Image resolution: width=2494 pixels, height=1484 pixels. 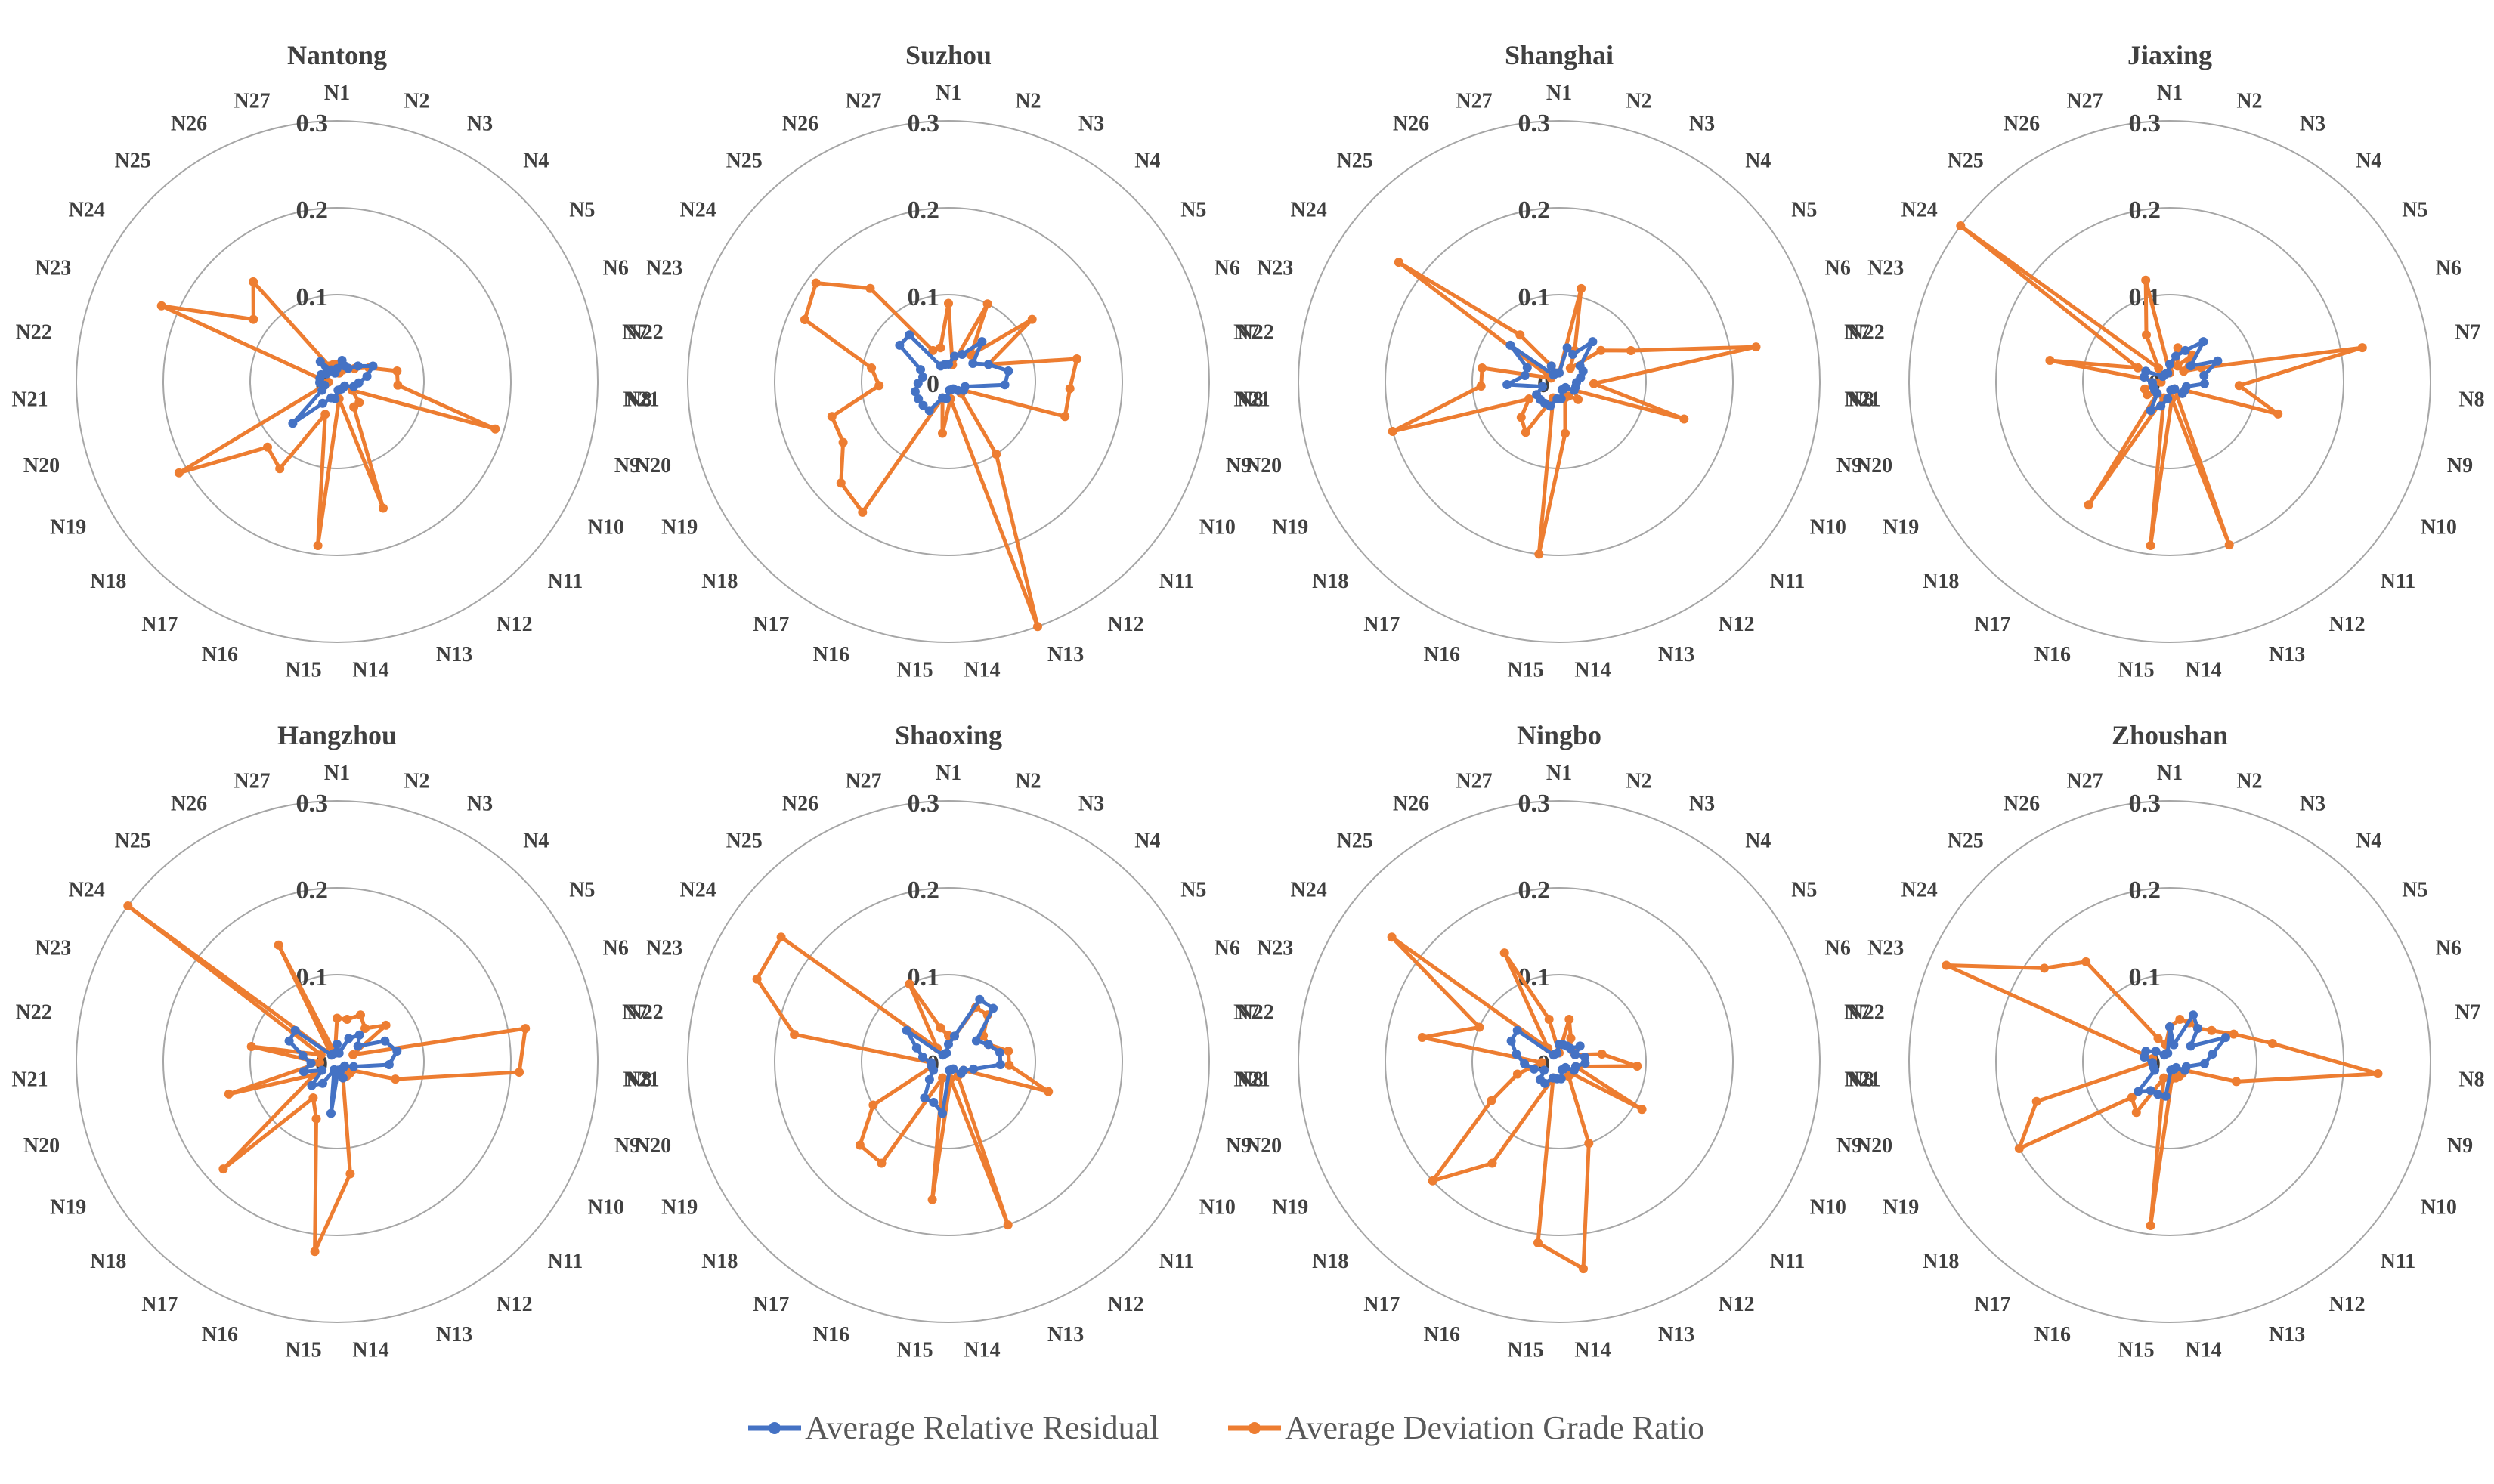 What do you see at coordinates (2368, 162) in the screenshot?
I see `category-label: N4` at bounding box center [2368, 162].